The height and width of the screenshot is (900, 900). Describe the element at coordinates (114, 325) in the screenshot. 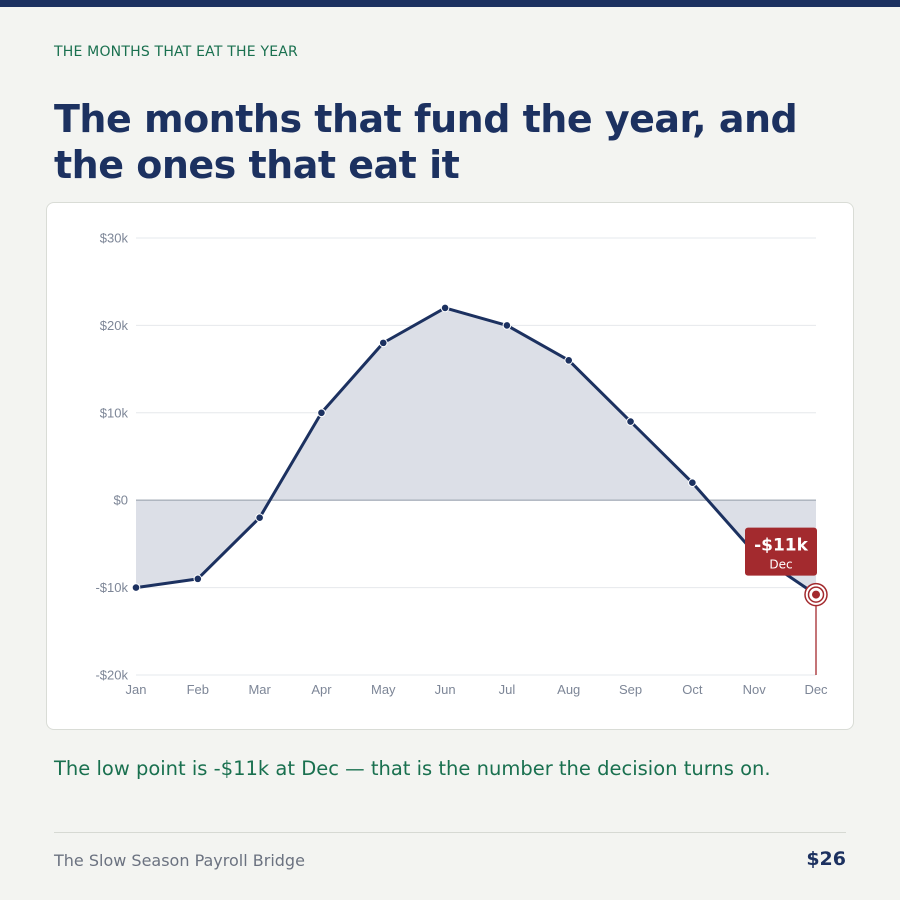

I see `y-tick-label: $20k` at that location.